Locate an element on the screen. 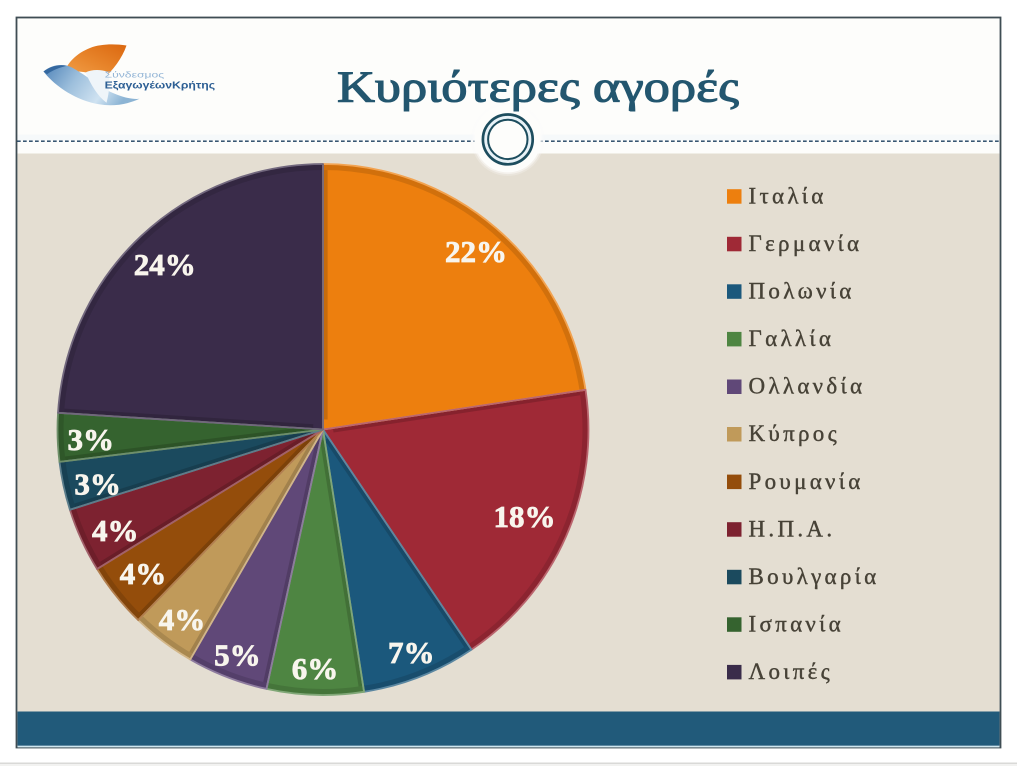 This screenshot has height=766, width=1017. svg-text: 7% is located at coordinates (411, 652).